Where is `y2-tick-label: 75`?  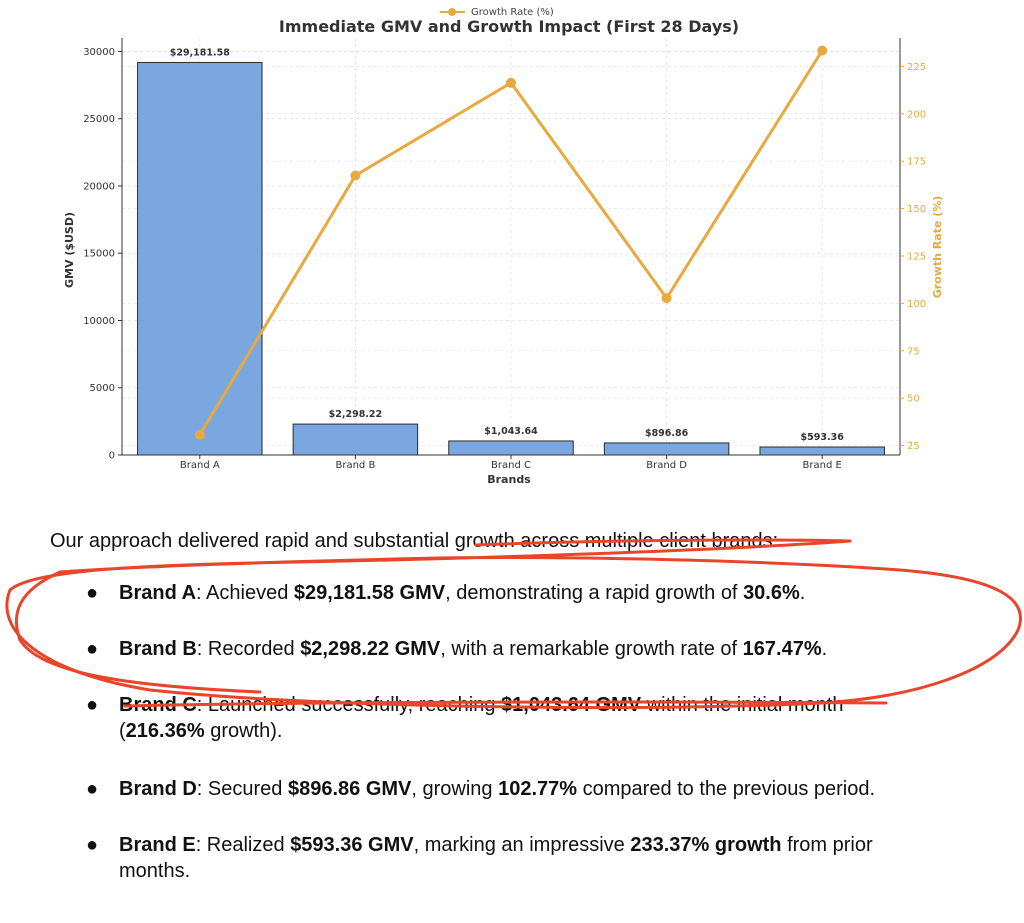 y2-tick-label: 75 is located at coordinates (913, 351).